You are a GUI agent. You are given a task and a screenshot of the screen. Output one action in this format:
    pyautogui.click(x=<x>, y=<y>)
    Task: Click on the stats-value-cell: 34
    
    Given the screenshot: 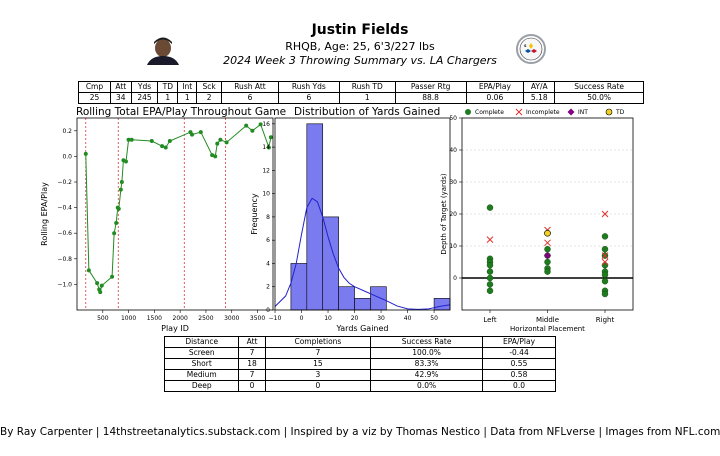 What is the action you would take?
    pyautogui.click(x=120, y=98)
    